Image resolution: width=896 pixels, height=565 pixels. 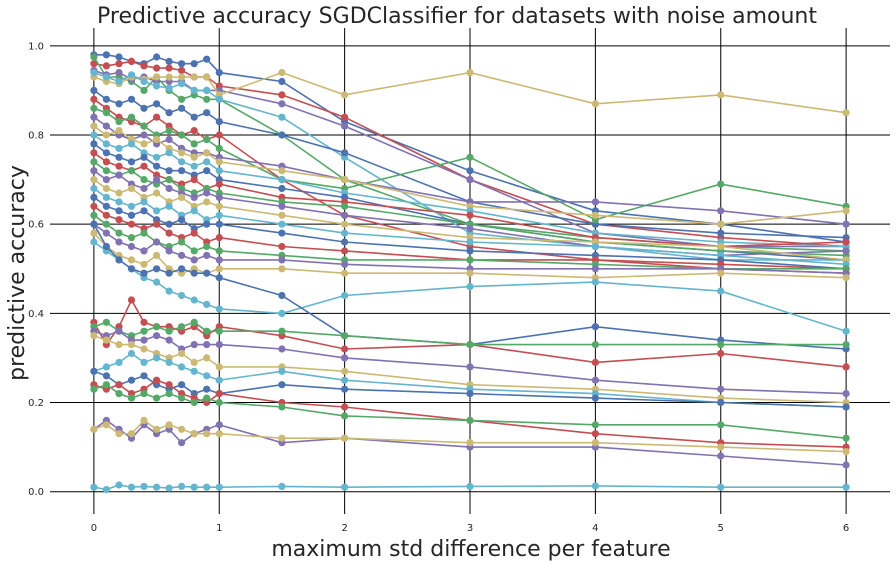 I want to click on x-axis-label: maximum std difference per feature, so click(x=470, y=549).